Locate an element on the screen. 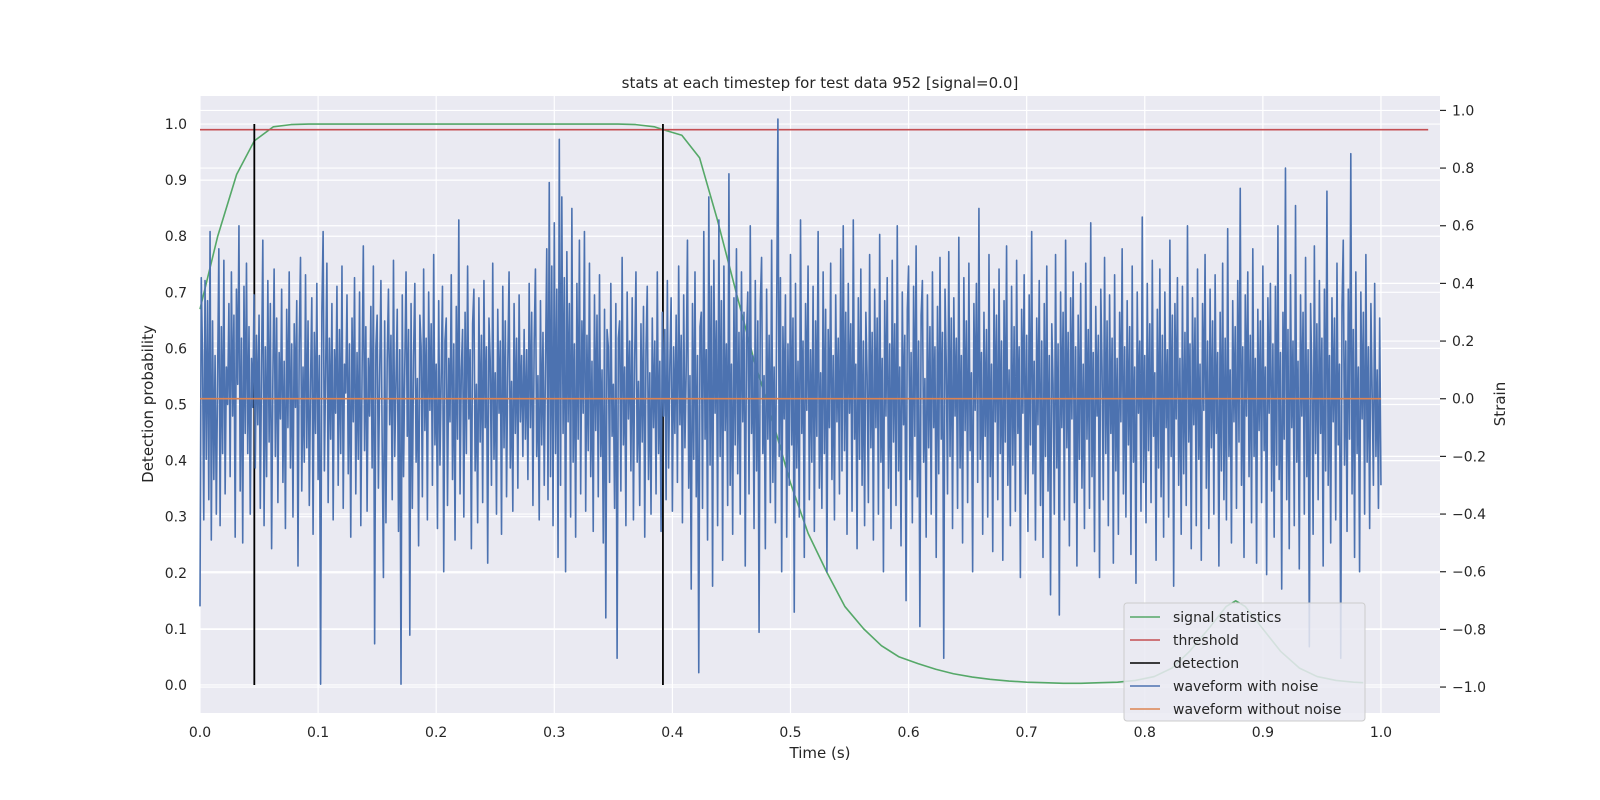 Image resolution: width=1600 pixels, height=800 pixels. y-tick-label: 0.5 is located at coordinates (176, 406).